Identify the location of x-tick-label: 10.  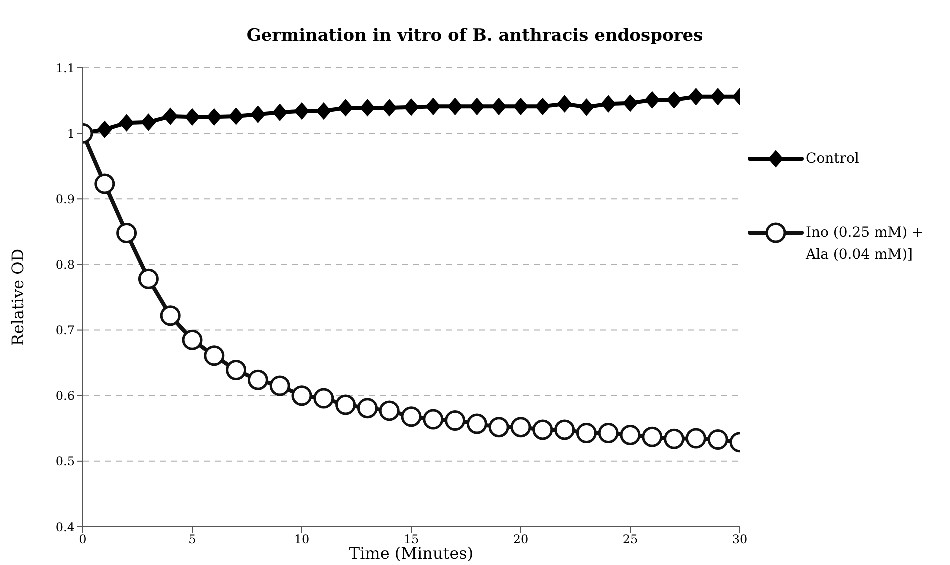
(302, 539).